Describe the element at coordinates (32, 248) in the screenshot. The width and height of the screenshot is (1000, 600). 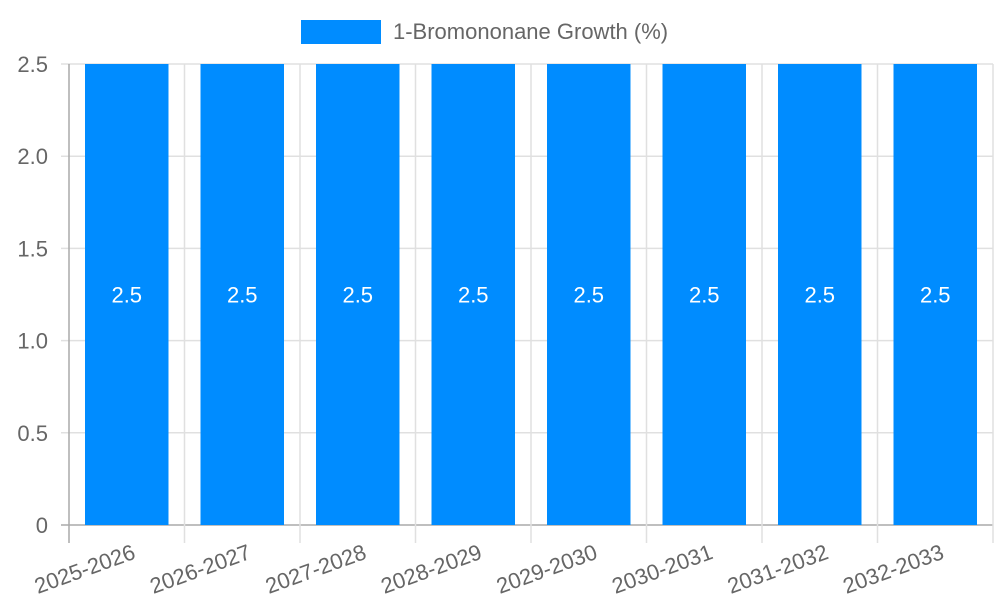
I see `y-tick-label: 1.5` at that location.